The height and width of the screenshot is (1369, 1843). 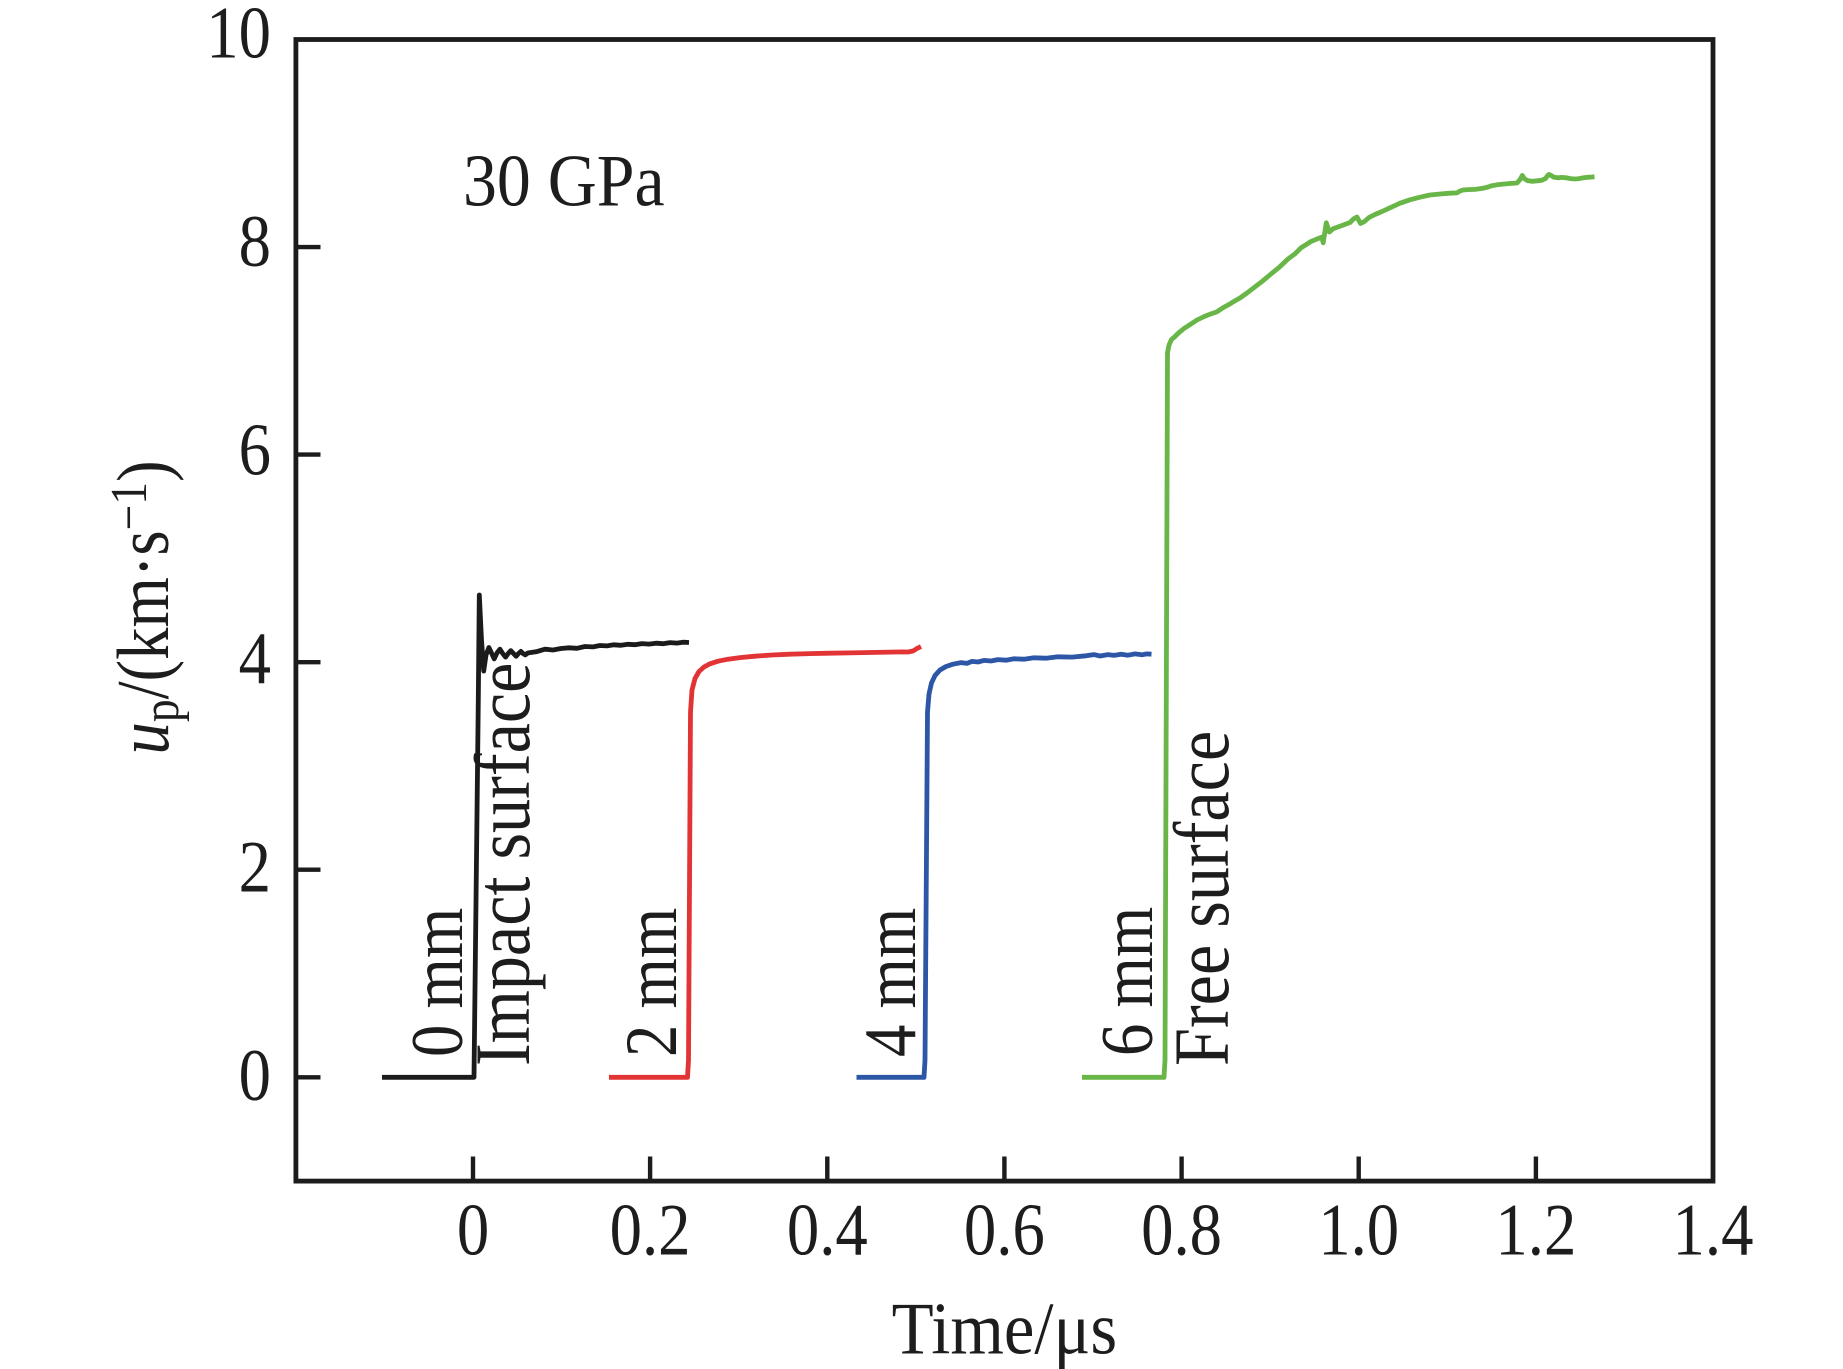 I want to click on svg-text: Free surface, so click(x=1202, y=898).